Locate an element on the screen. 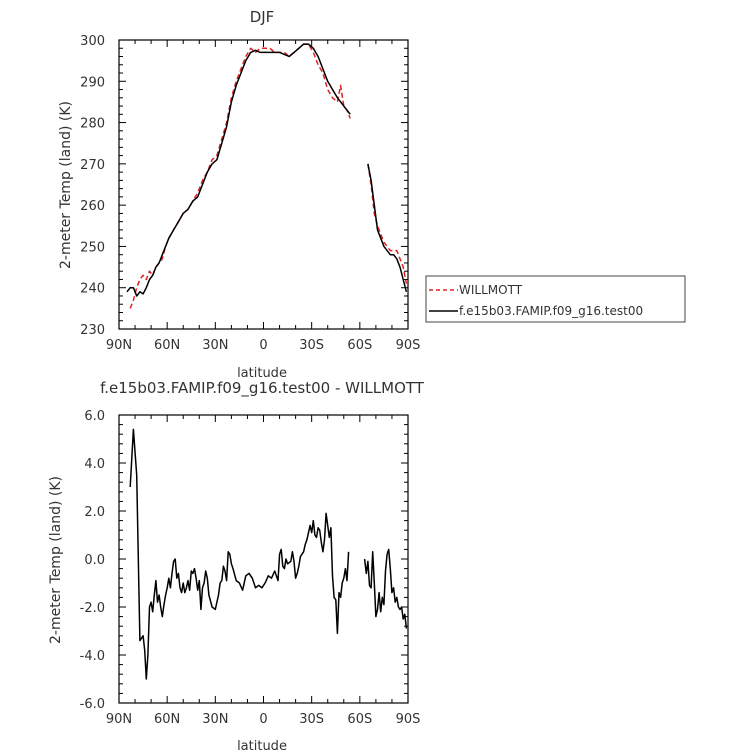 The width and height of the screenshot is (733, 755). bottom-y-axis-label: 2-meter Temp (land) (K) is located at coordinates (56, 560).